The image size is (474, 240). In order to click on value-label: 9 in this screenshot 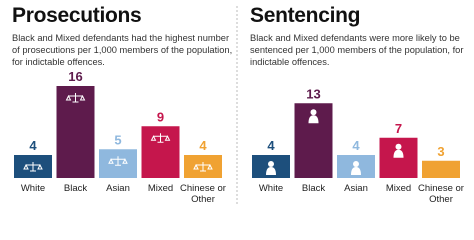, I will do `click(160, 116)`.